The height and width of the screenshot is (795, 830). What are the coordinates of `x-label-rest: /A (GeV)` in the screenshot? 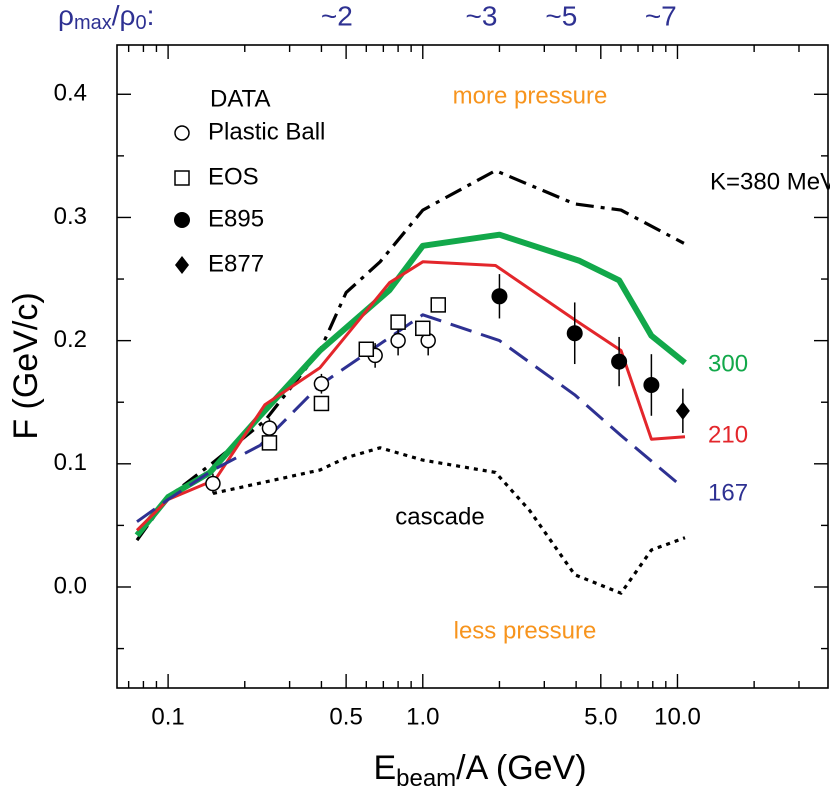 It's located at (521, 768).